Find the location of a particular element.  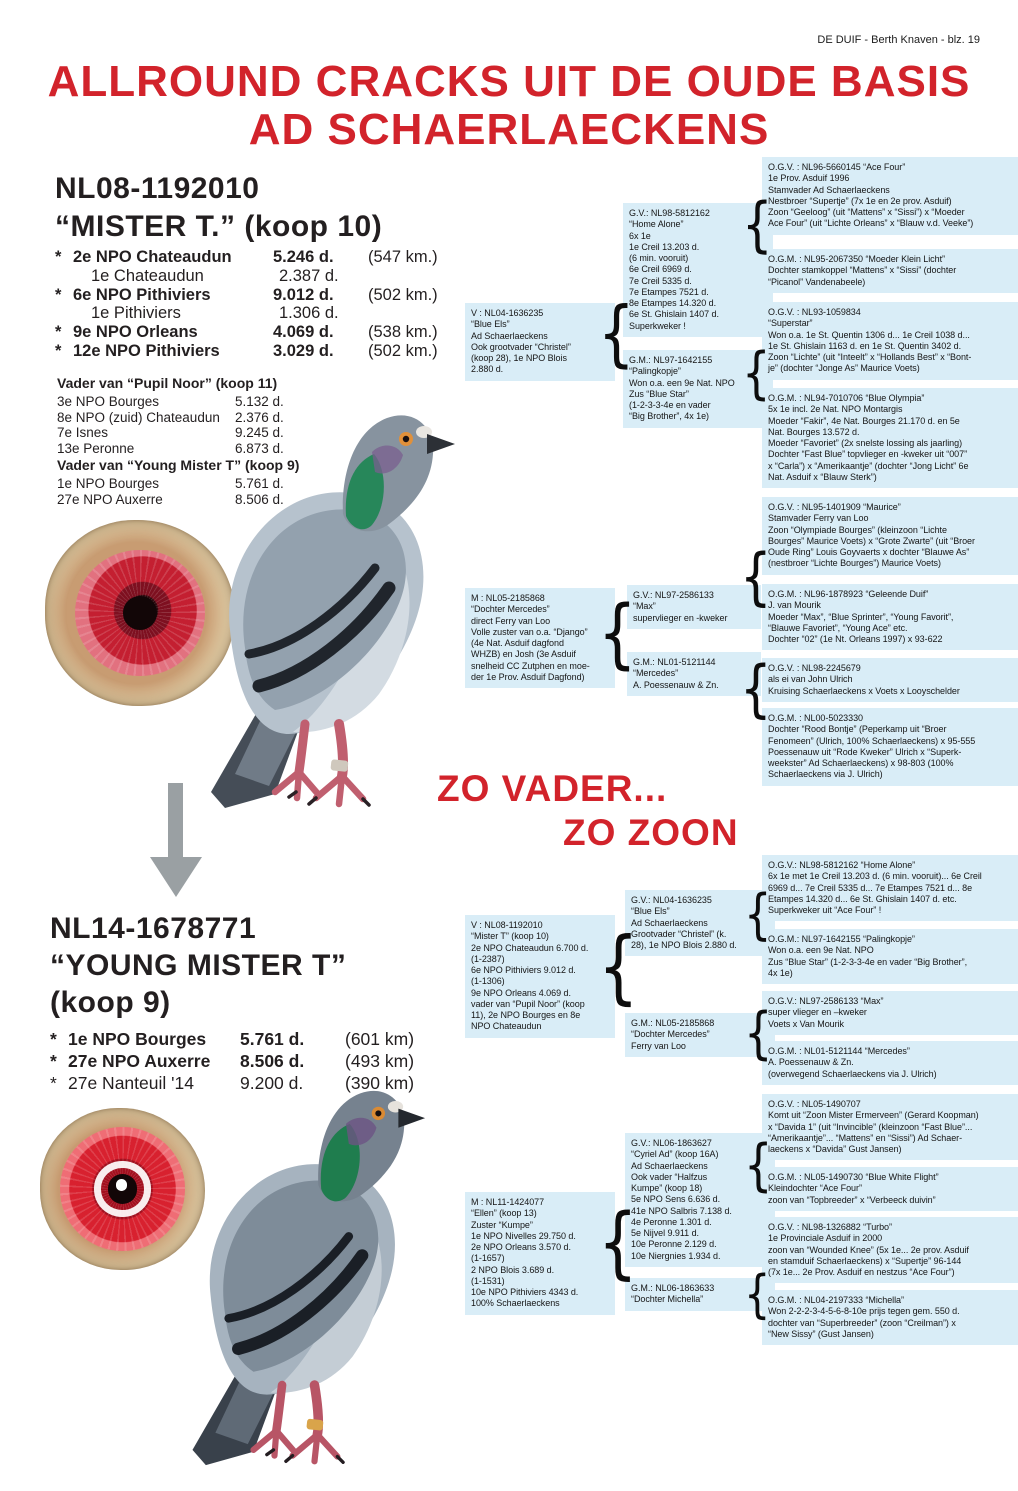

result-count: 4.069 d. is located at coordinates (303, 332).